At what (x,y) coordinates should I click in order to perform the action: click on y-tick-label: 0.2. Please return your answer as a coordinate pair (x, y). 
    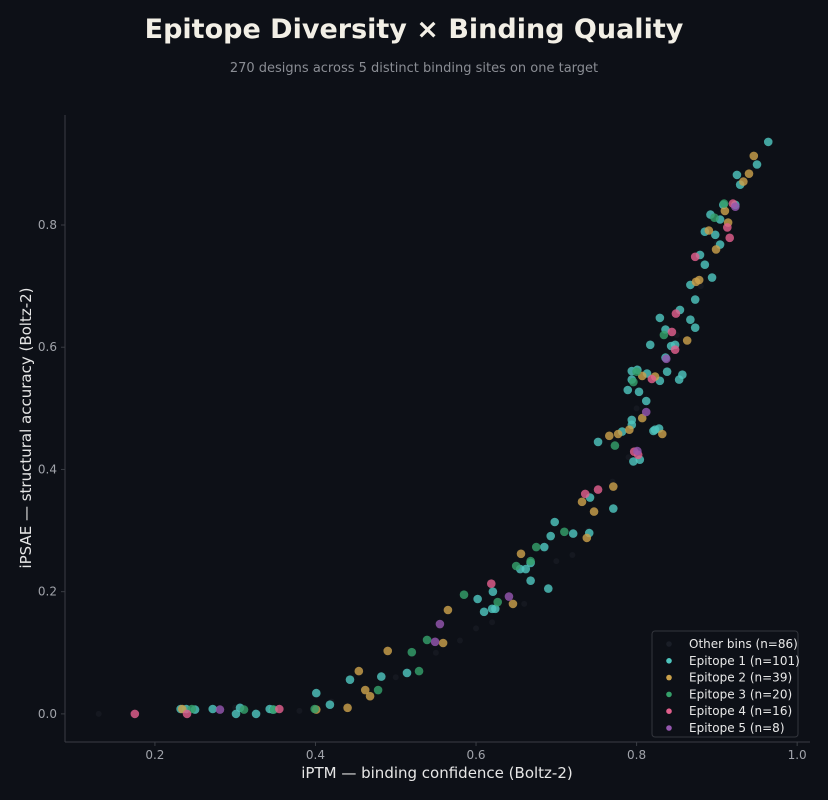
    Looking at the image, I should click on (47, 592).